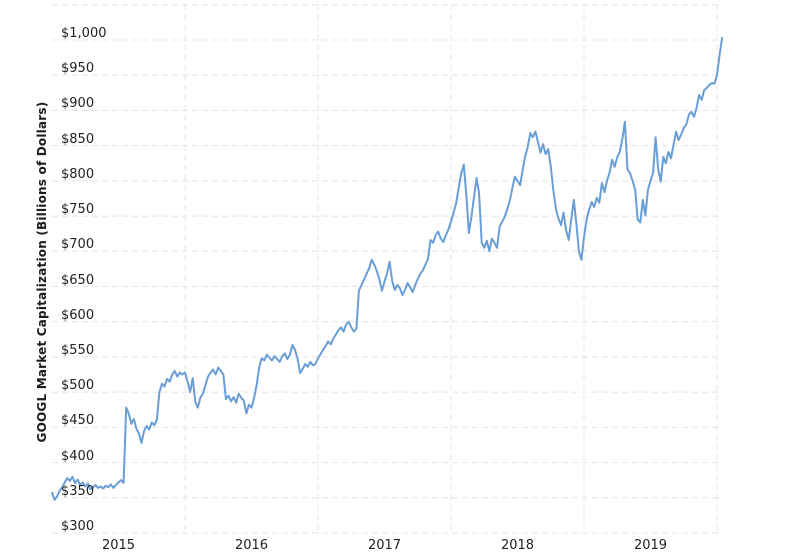 Image resolution: width=800 pixels, height=557 pixels. Describe the element at coordinates (650, 545) in the screenshot. I see `x-tick-label: 2019` at that location.